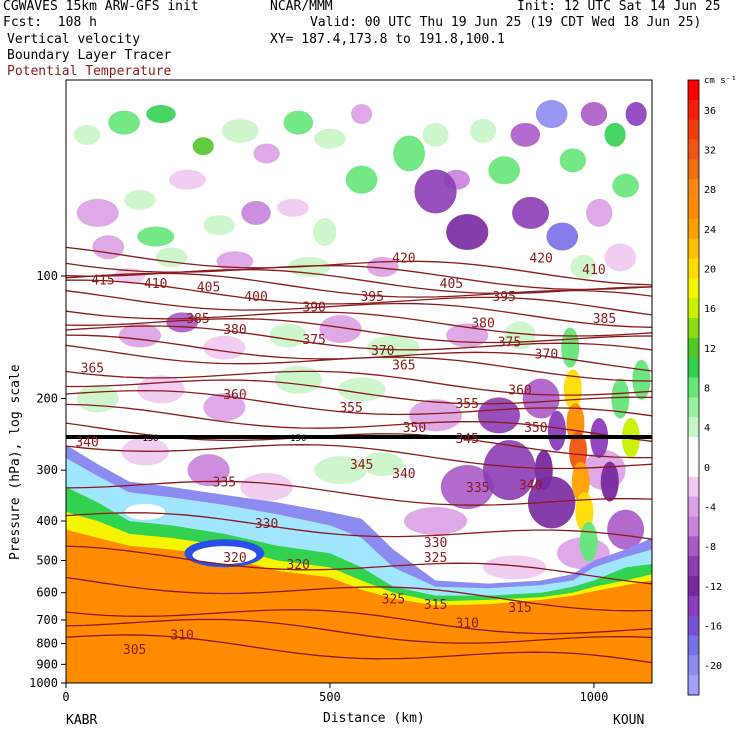  I want to click on y-tick-label: 700, so click(47, 620).